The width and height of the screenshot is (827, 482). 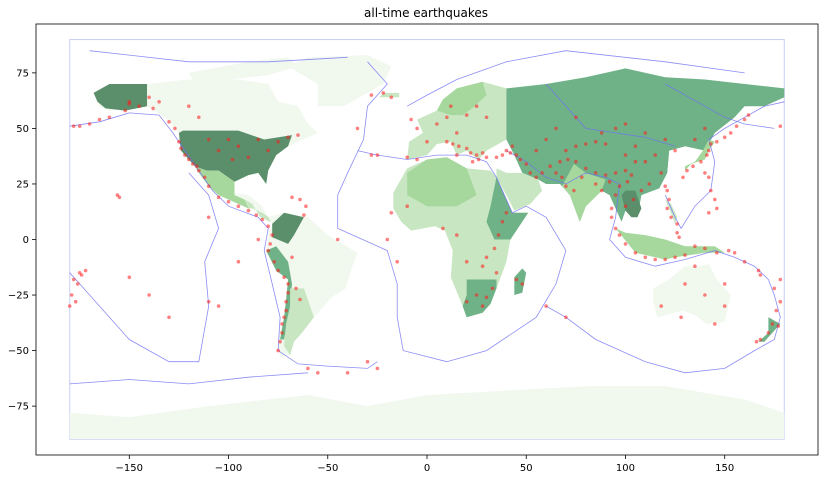 I want to click on chart-title: all-time earthquakes, so click(x=426, y=13).